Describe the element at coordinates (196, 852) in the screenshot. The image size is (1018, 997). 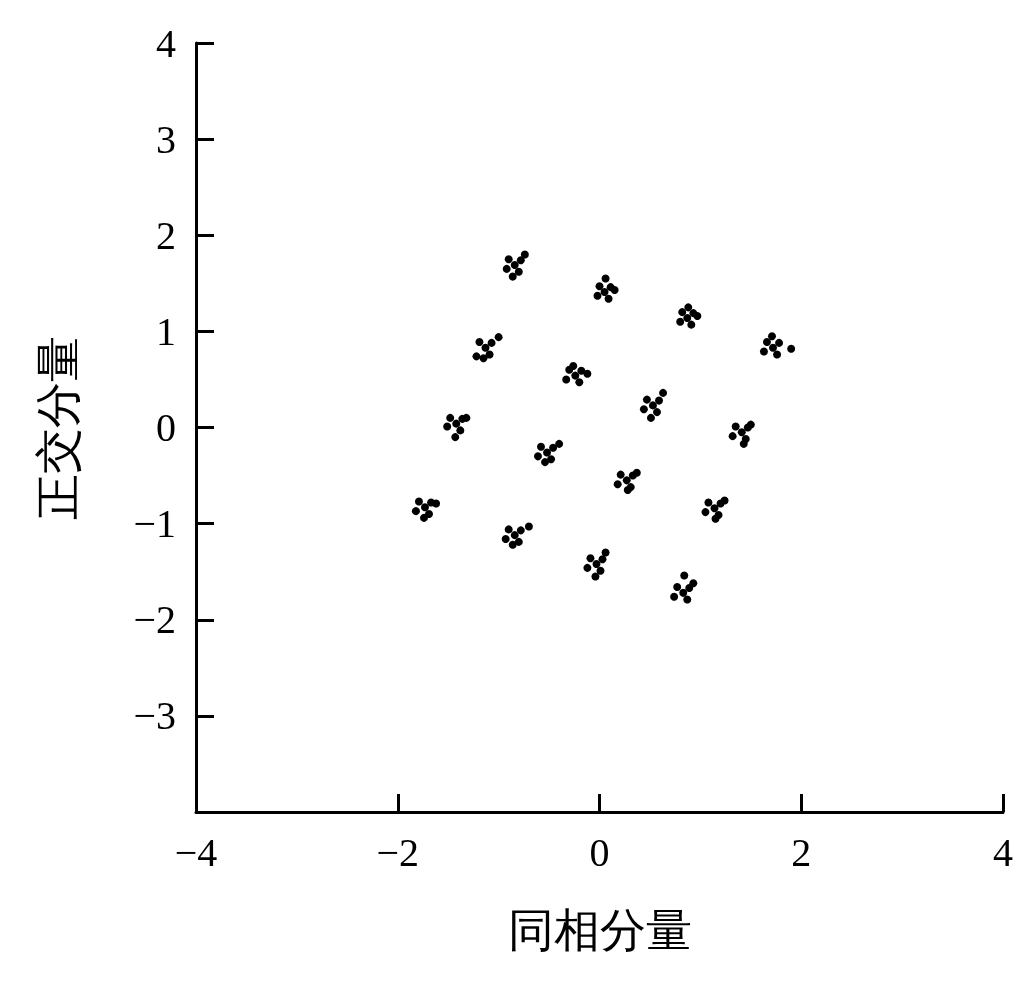
I see `x-tick-label: −4` at that location.